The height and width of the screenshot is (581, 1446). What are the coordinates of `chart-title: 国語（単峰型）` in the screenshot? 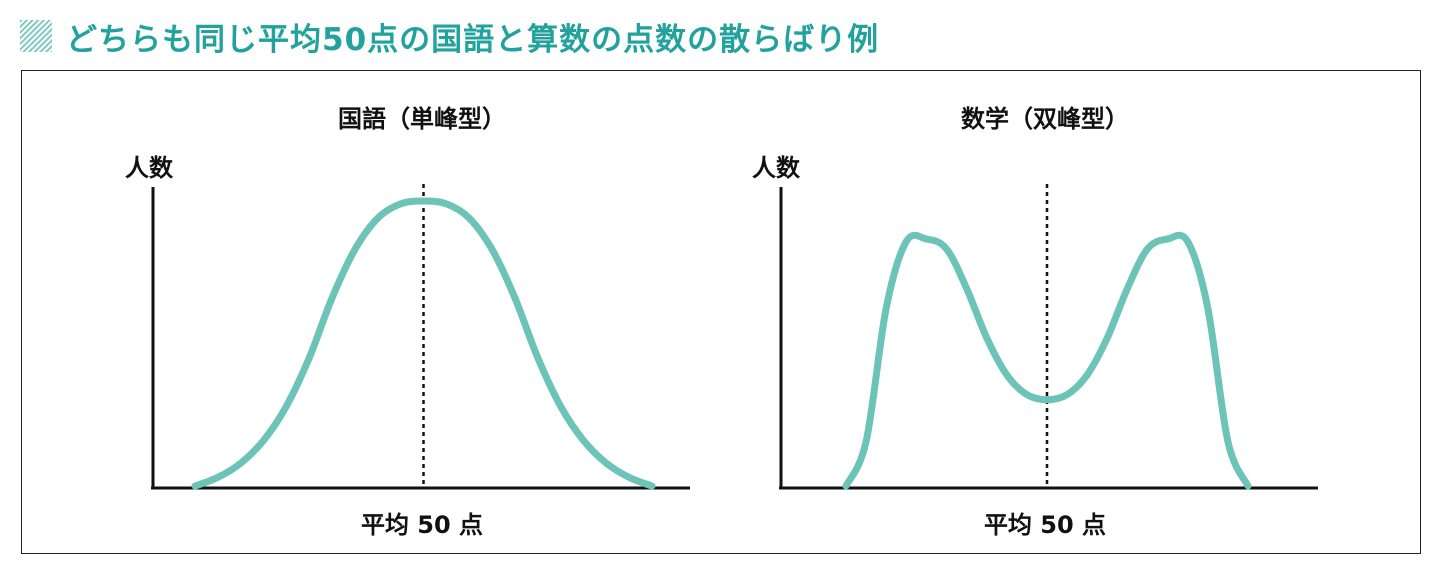 It's located at (422, 119).